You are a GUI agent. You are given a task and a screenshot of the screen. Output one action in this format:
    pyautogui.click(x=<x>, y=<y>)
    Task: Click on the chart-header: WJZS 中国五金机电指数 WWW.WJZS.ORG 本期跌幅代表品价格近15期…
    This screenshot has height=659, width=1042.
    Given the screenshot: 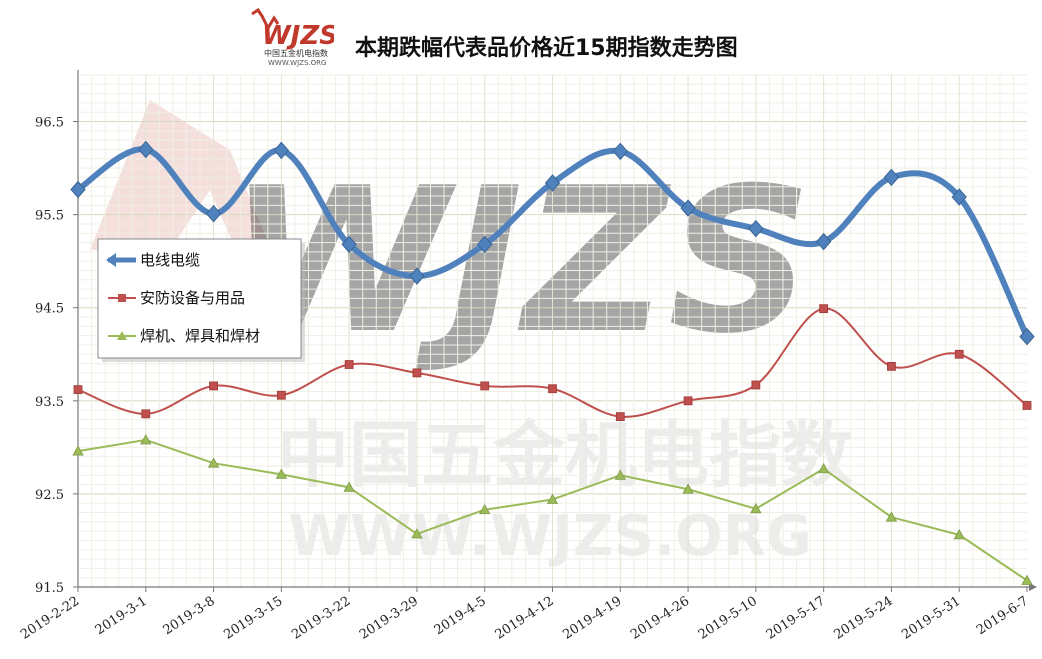 What is the action you would take?
    pyautogui.click(x=521, y=35)
    